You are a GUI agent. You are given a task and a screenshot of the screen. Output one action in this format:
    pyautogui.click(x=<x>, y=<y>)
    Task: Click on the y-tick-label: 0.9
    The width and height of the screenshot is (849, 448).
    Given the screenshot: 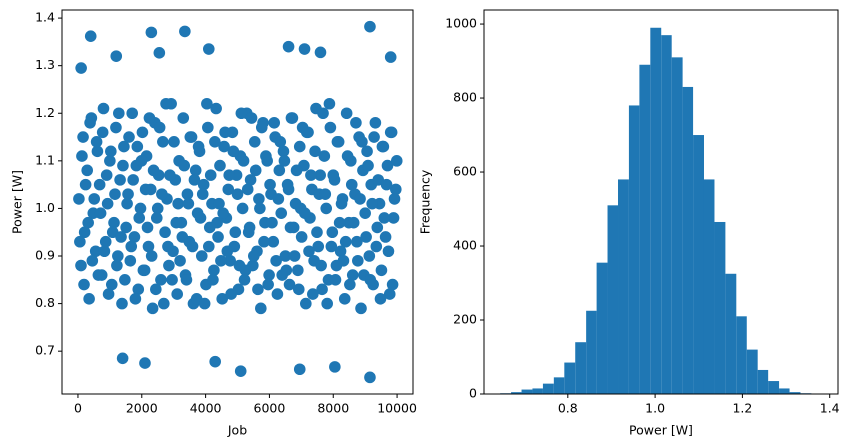 What is the action you would take?
    pyautogui.click(x=45, y=255)
    